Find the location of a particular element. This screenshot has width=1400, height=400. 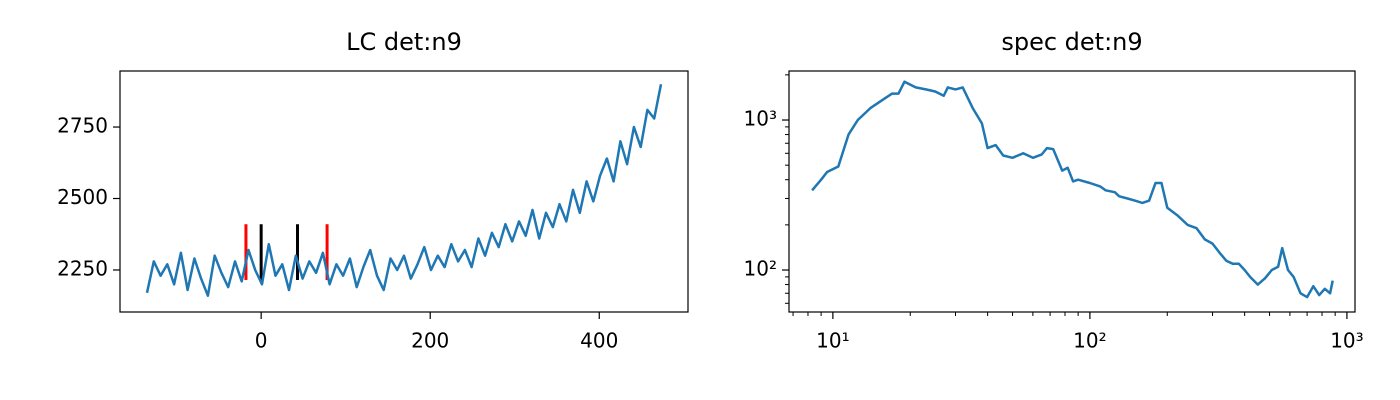

x-tick-label: 10³ is located at coordinates (1346, 341).